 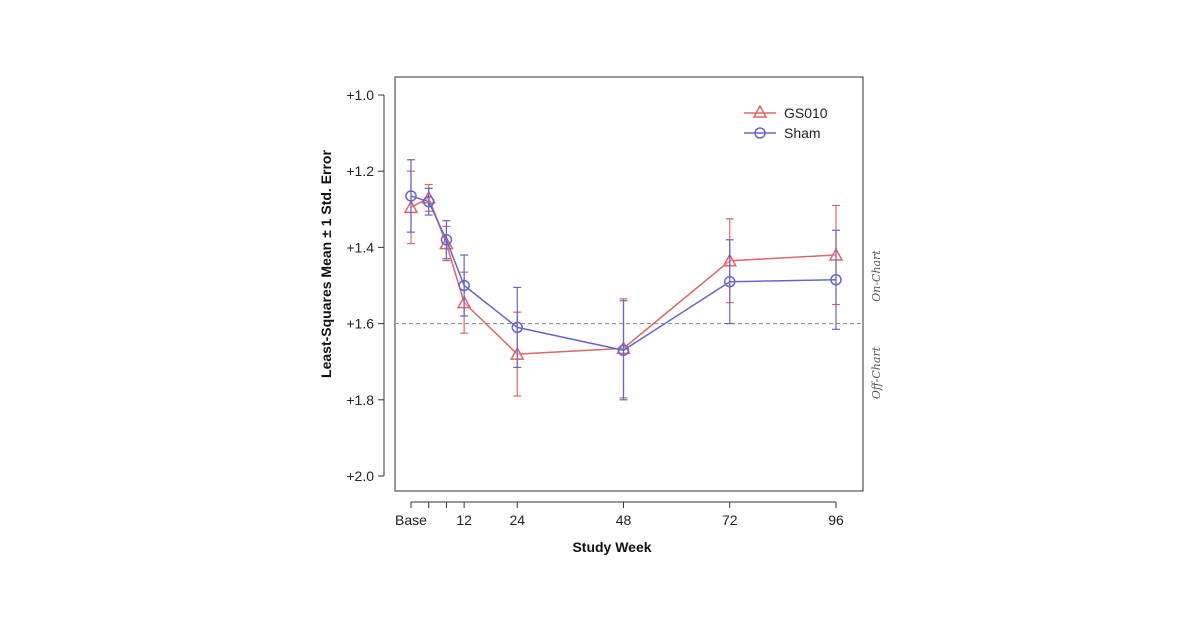 What do you see at coordinates (360, 95) in the screenshot?
I see `y-tick-label: +1.0` at bounding box center [360, 95].